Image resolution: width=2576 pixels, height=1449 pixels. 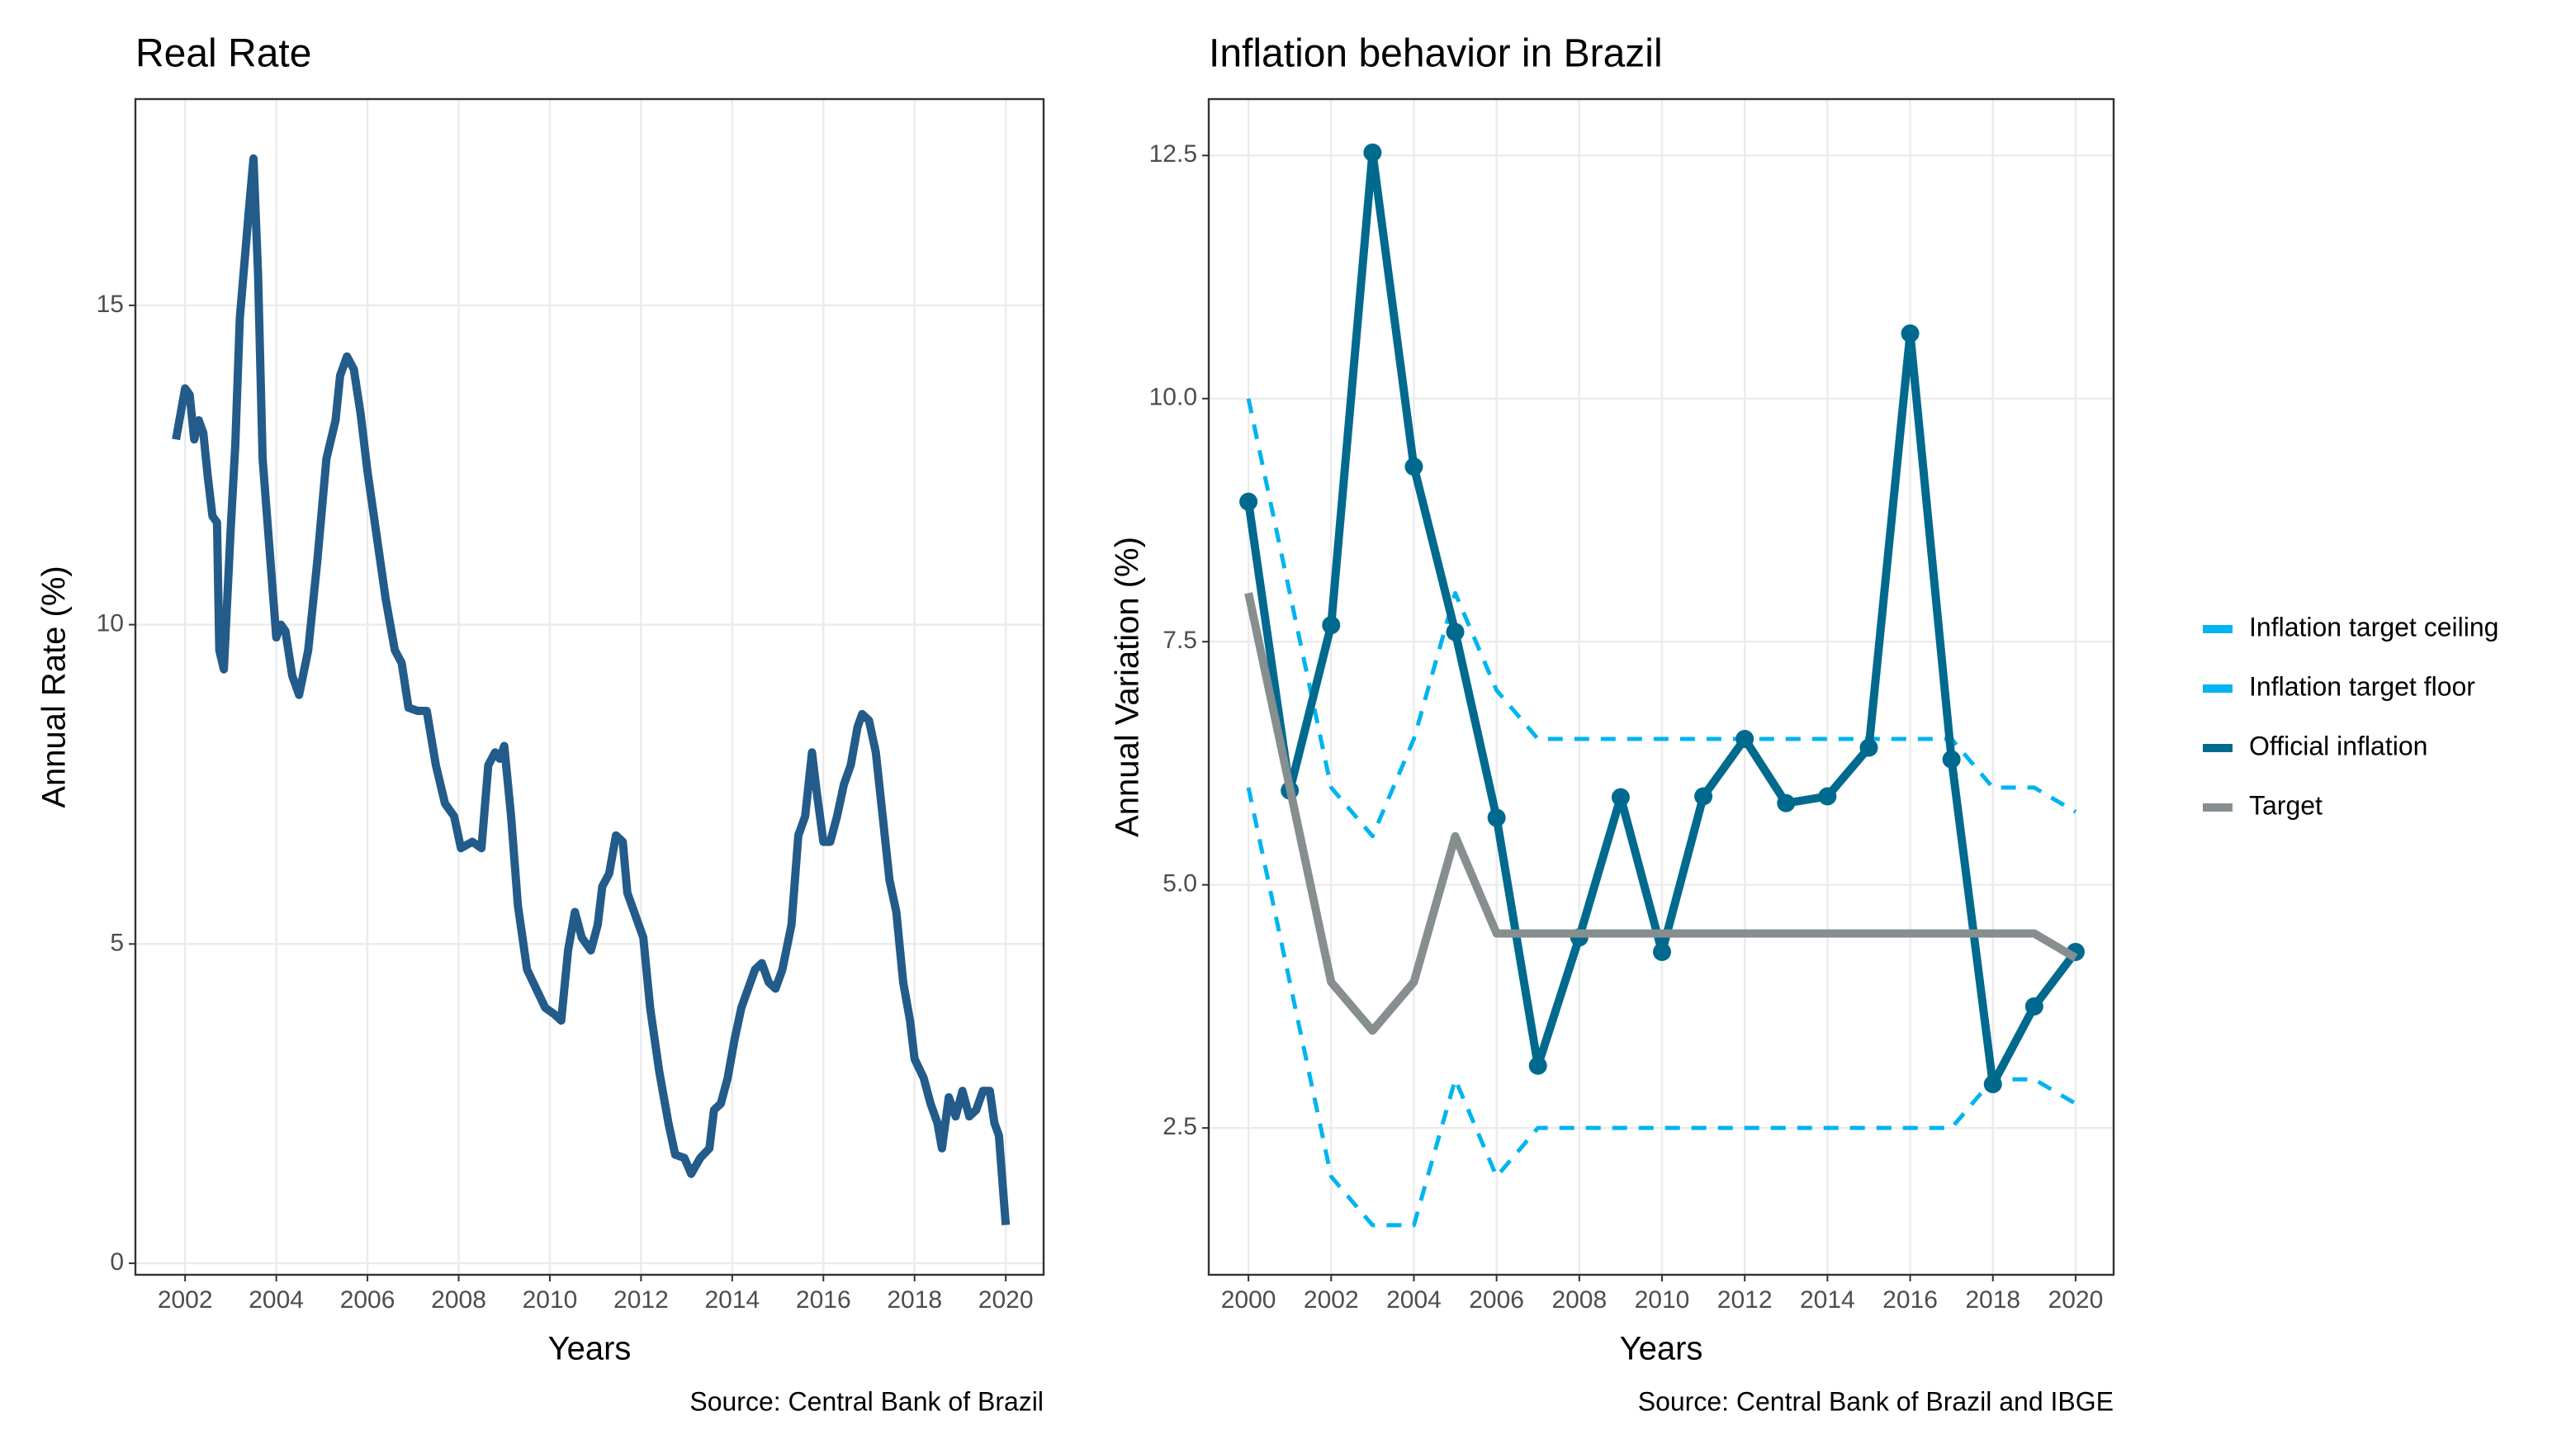 What do you see at coordinates (866, 1401) in the screenshot?
I see `caption: Source: Central Bank of Brazil` at bounding box center [866, 1401].